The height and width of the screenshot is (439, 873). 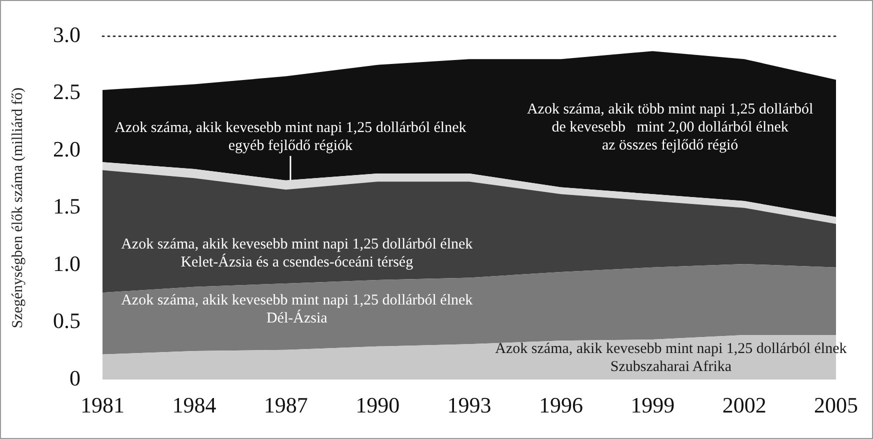 I want to click on y-tick-label: 0.5, so click(x=66, y=321).